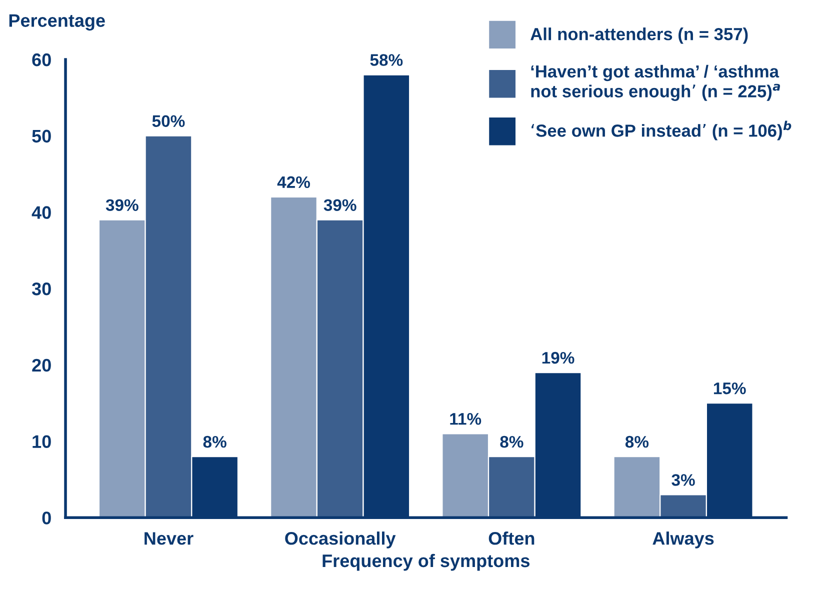 This screenshot has width=819, height=595. I want to click on data-label: 42%, so click(293, 182).